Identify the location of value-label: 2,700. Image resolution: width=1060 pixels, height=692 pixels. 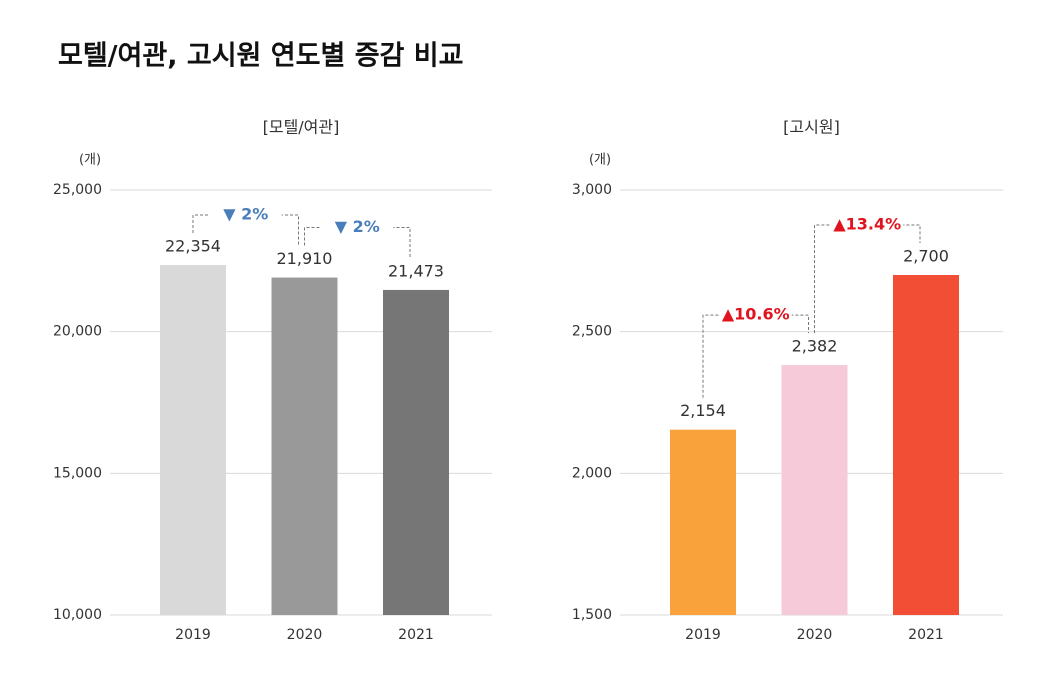
(926, 256).